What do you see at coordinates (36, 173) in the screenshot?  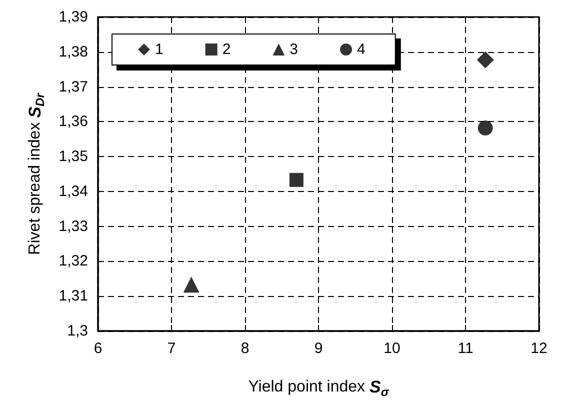 I see `y-axis-title: Rivet spread index SDr` at bounding box center [36, 173].